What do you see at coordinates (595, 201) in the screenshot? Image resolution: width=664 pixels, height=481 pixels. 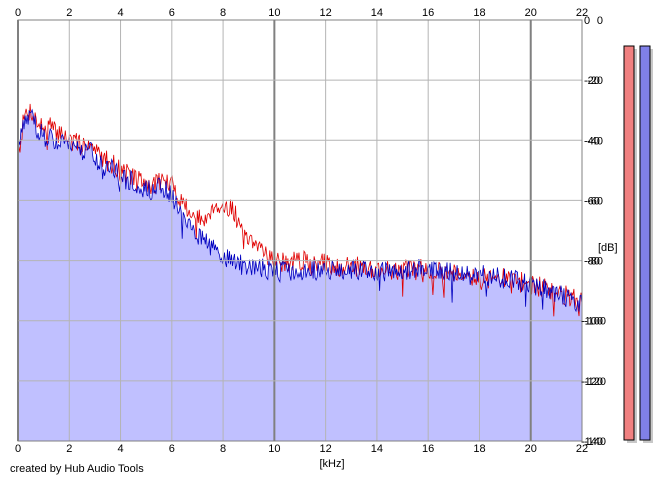 I see `y-tick-label-meter: -60` at bounding box center [595, 201].